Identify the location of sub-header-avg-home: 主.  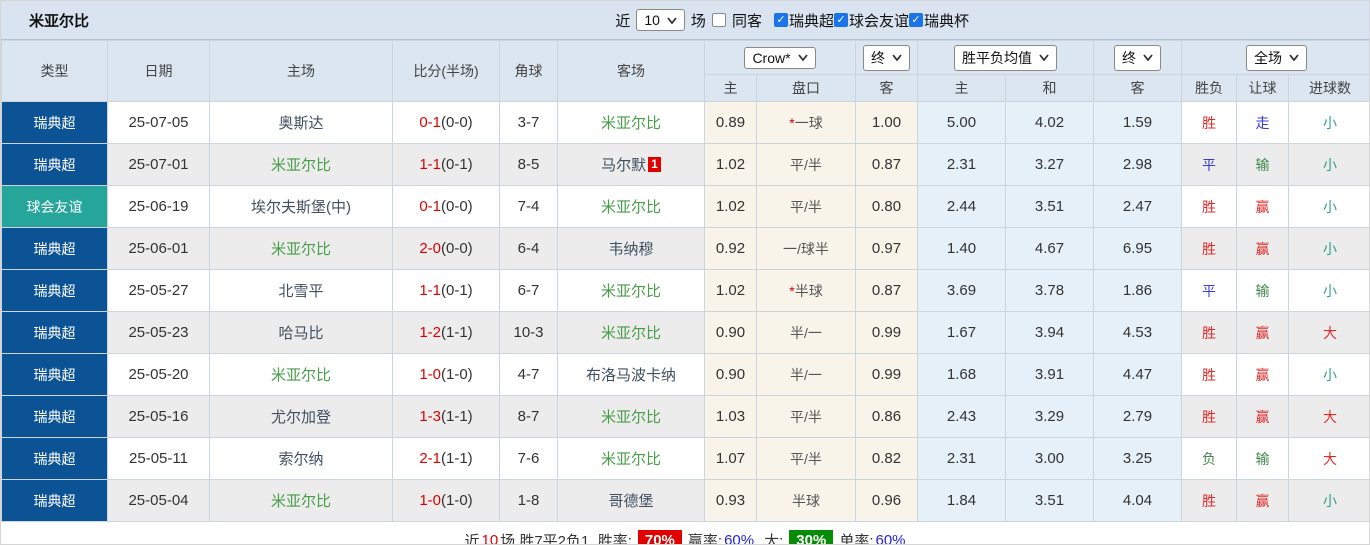
(961, 88).